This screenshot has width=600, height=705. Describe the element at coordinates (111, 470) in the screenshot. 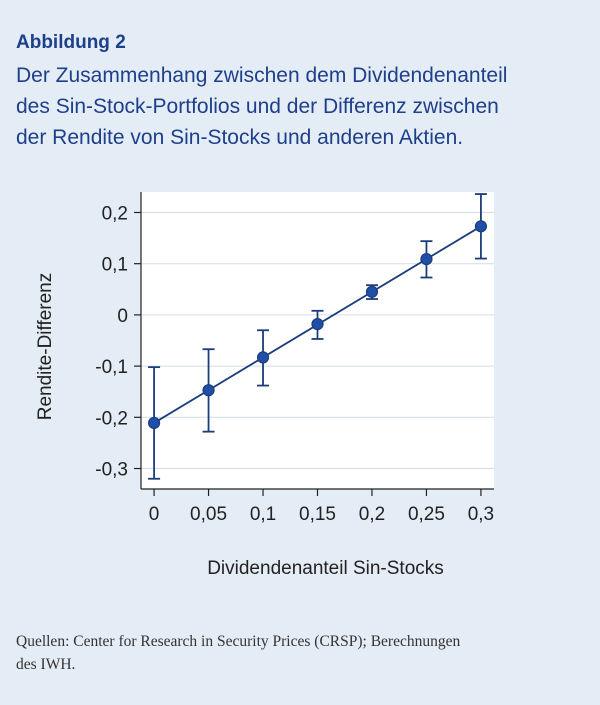

I see `y-tick-label-5: -0,3` at that location.